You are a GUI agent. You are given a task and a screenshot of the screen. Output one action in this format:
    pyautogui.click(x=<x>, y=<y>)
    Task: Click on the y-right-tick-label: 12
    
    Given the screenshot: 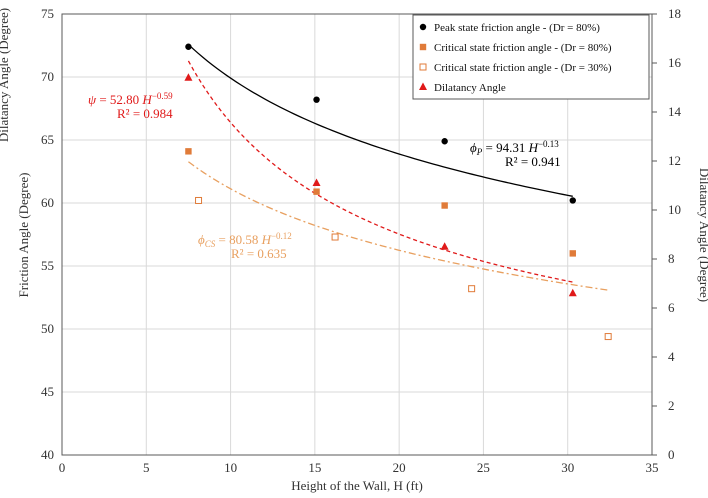 What is the action you would take?
    pyautogui.click(x=674, y=160)
    